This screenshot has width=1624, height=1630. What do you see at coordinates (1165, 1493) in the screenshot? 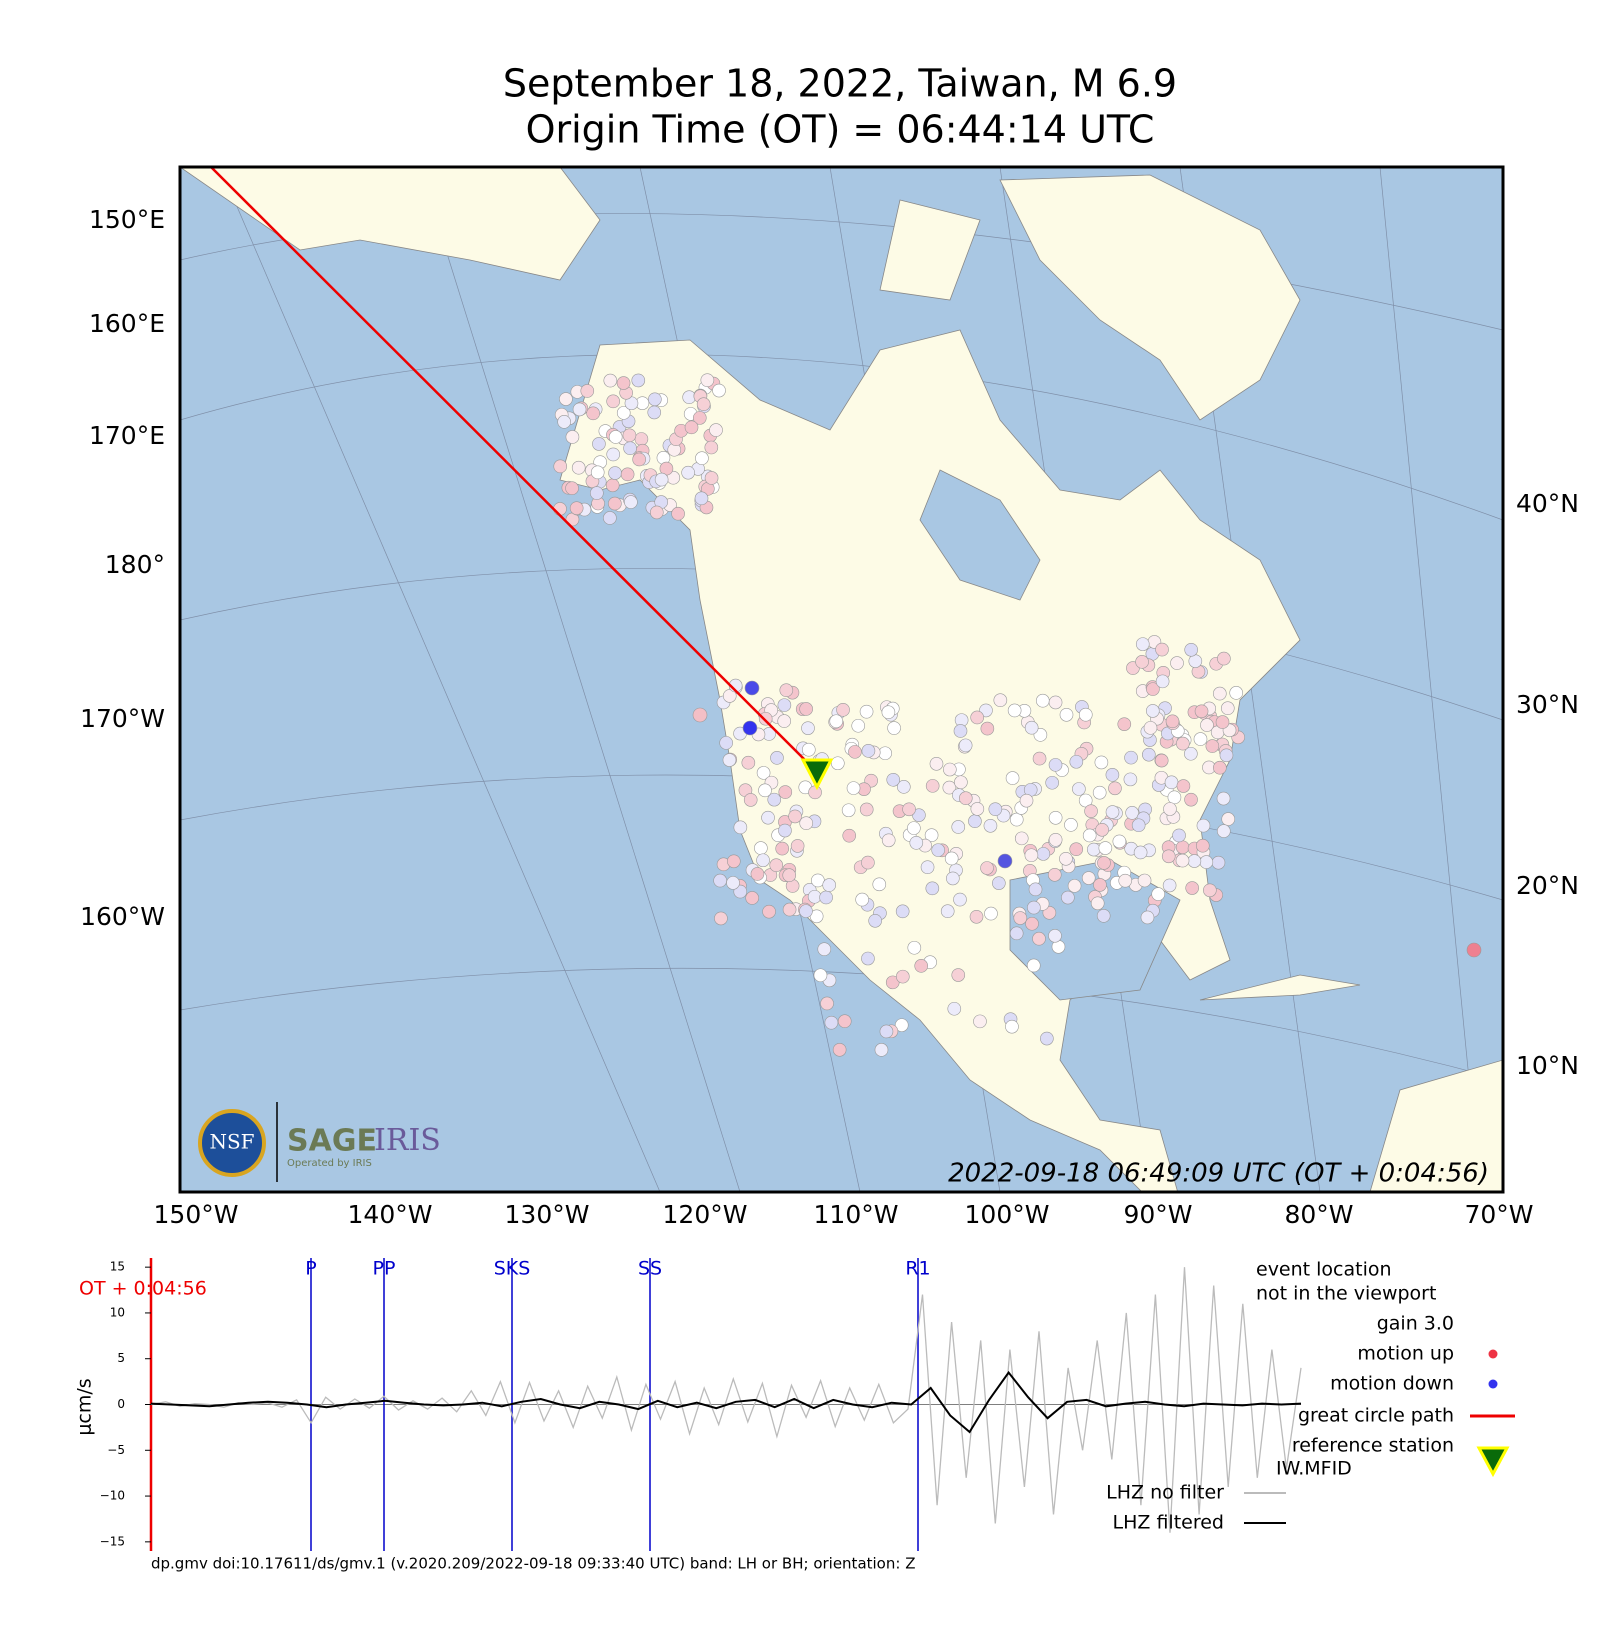
I see `legend-text: LHZ no filter` at bounding box center [1165, 1493].